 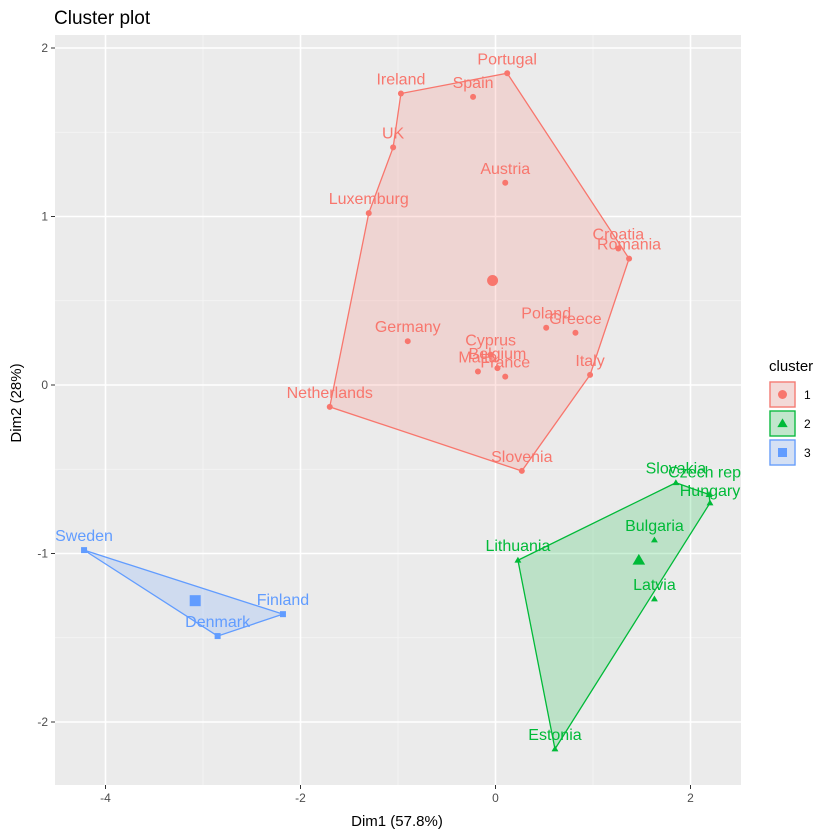 I want to click on y-tick-label: 1, so click(x=44, y=217).